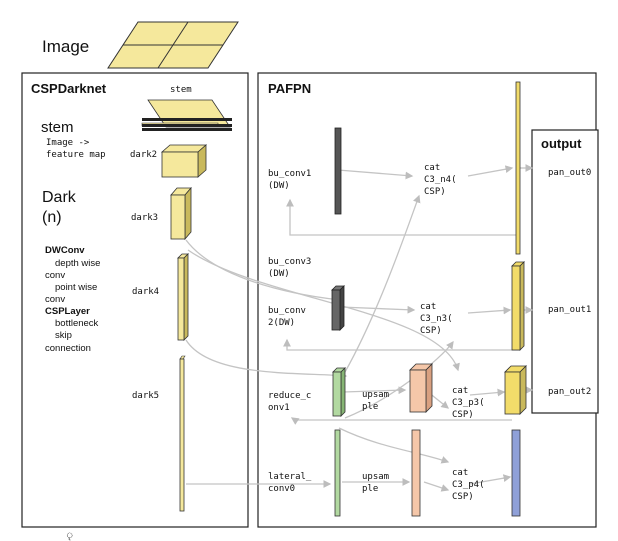 The width and height of the screenshot is (618, 541). I want to click on pafpn-title: PAFPN, so click(289, 88).